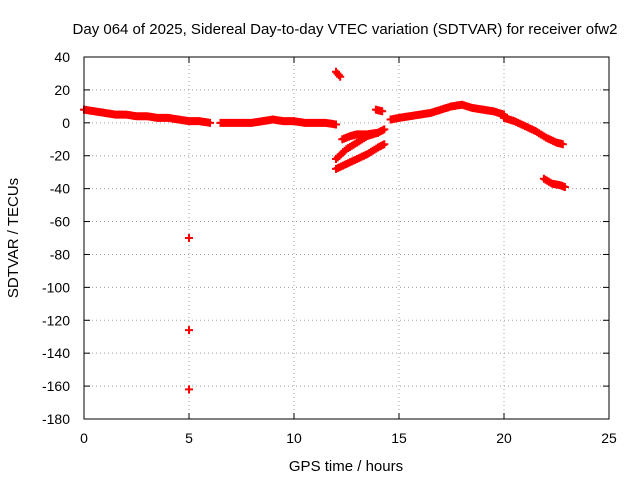 The width and height of the screenshot is (640, 480). I want to click on x-tick-label: 15, so click(399, 438).